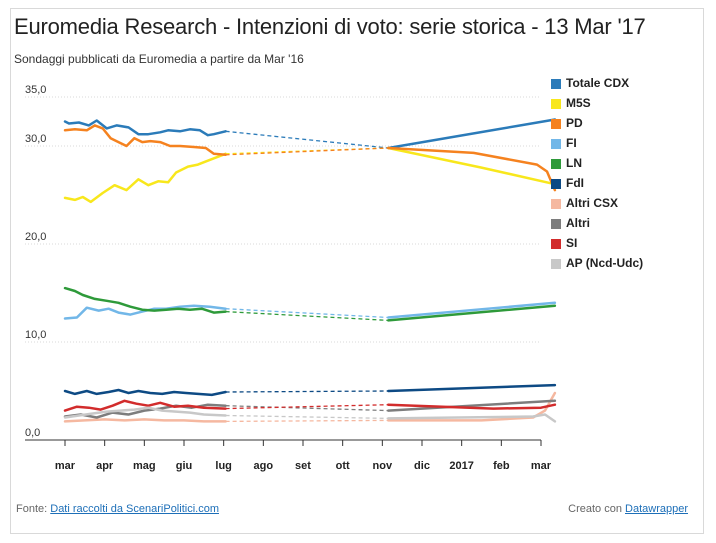 This screenshot has height=543, width=716. What do you see at coordinates (184, 466) in the screenshot?
I see `x-tick-label: giu` at bounding box center [184, 466].